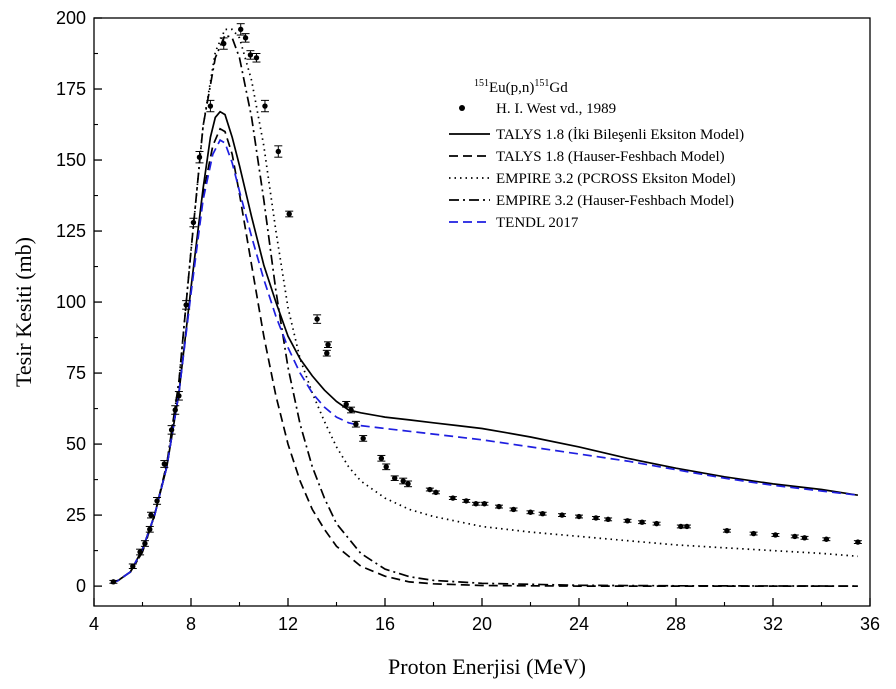 This screenshot has width=896, height=689. I want to click on y-tick-label: 175, so click(71, 89).